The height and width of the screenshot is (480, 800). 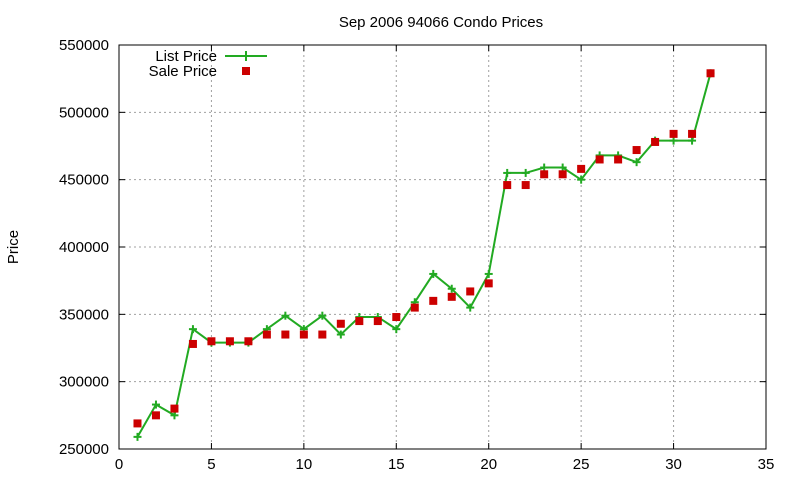 I want to click on x-tick-label: 30, so click(x=673, y=464).